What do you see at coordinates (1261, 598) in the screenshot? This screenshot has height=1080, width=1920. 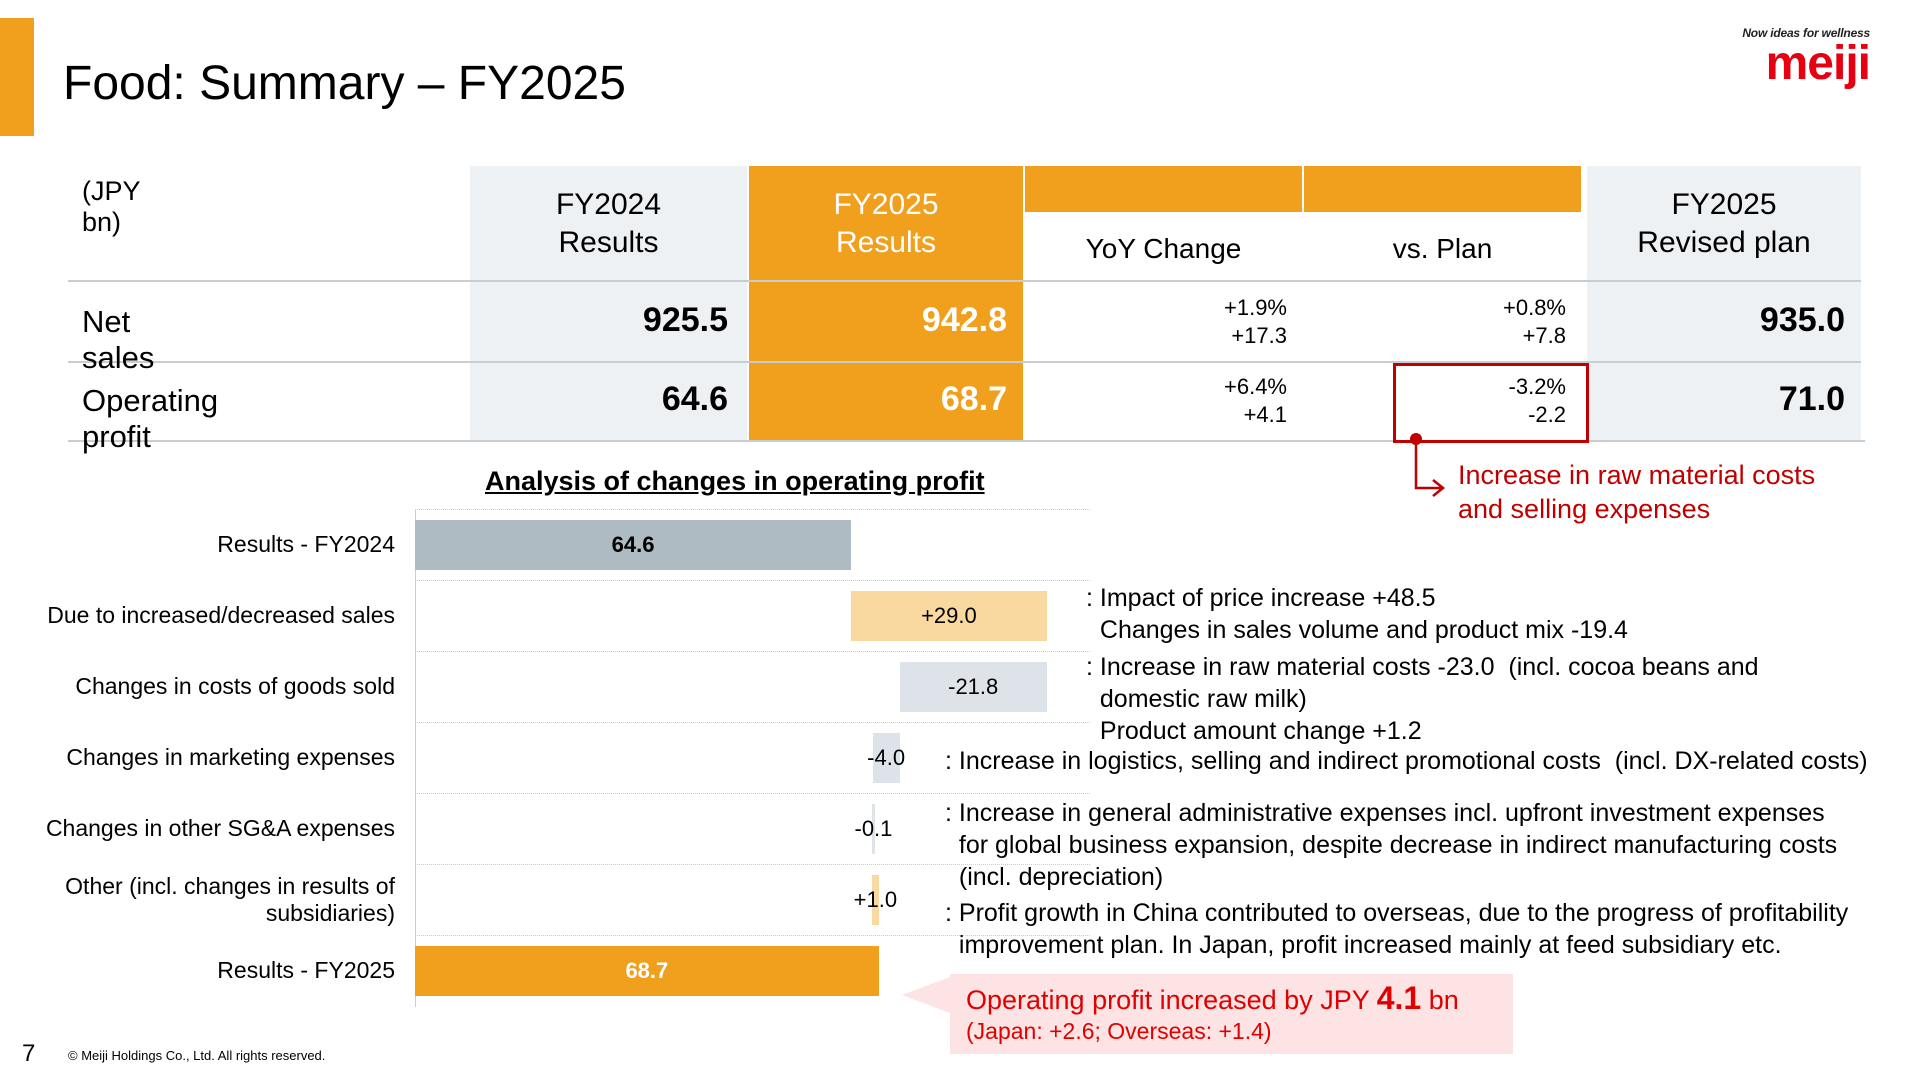 I see `note-sales-1: : Impact of price increase +48.5` at bounding box center [1261, 598].